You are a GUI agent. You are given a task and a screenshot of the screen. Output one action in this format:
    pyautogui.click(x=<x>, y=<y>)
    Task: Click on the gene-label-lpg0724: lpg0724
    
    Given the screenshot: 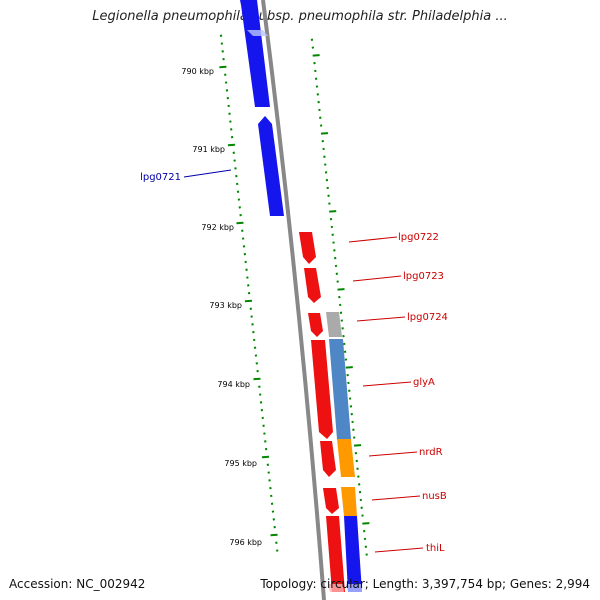 What is the action you would take?
    pyautogui.click(x=427, y=317)
    